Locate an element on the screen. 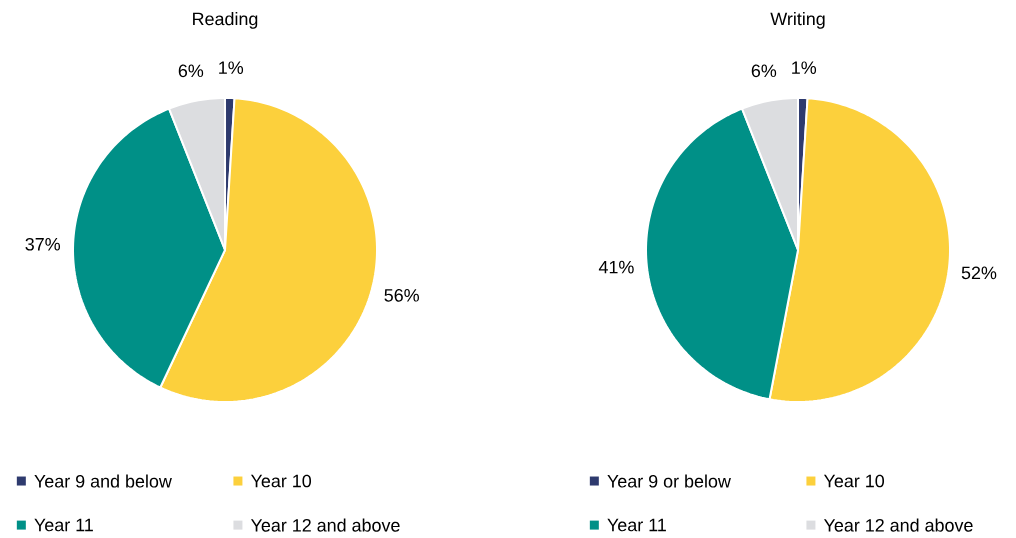 This screenshot has height=538, width=1016. data-label: 41% is located at coordinates (616, 267).